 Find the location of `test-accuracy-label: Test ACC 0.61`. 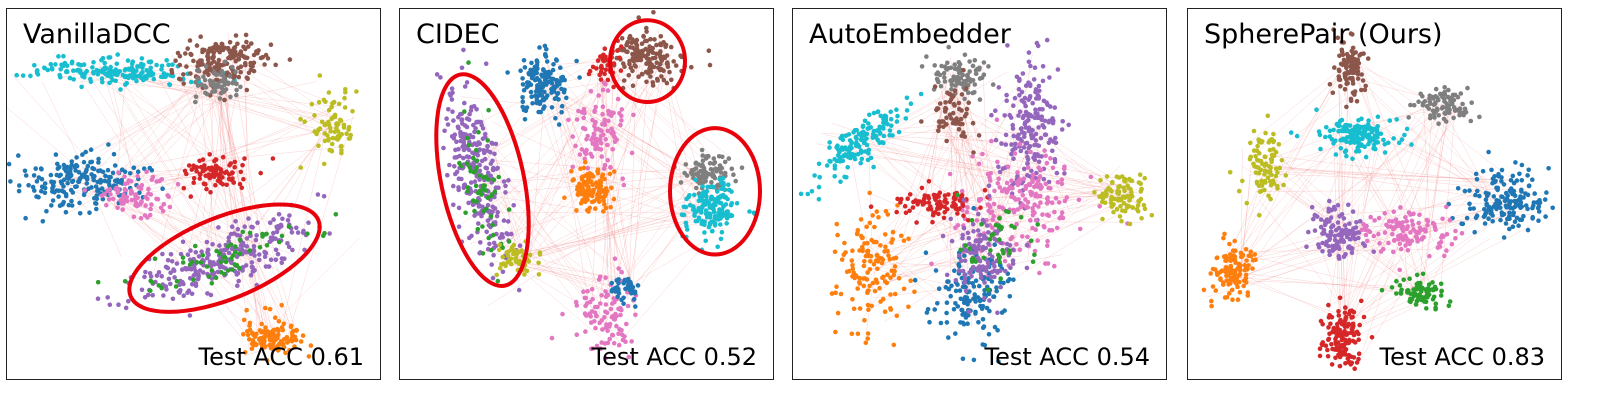

test-accuracy-label: Test ACC 0.61 is located at coordinates (281, 357).